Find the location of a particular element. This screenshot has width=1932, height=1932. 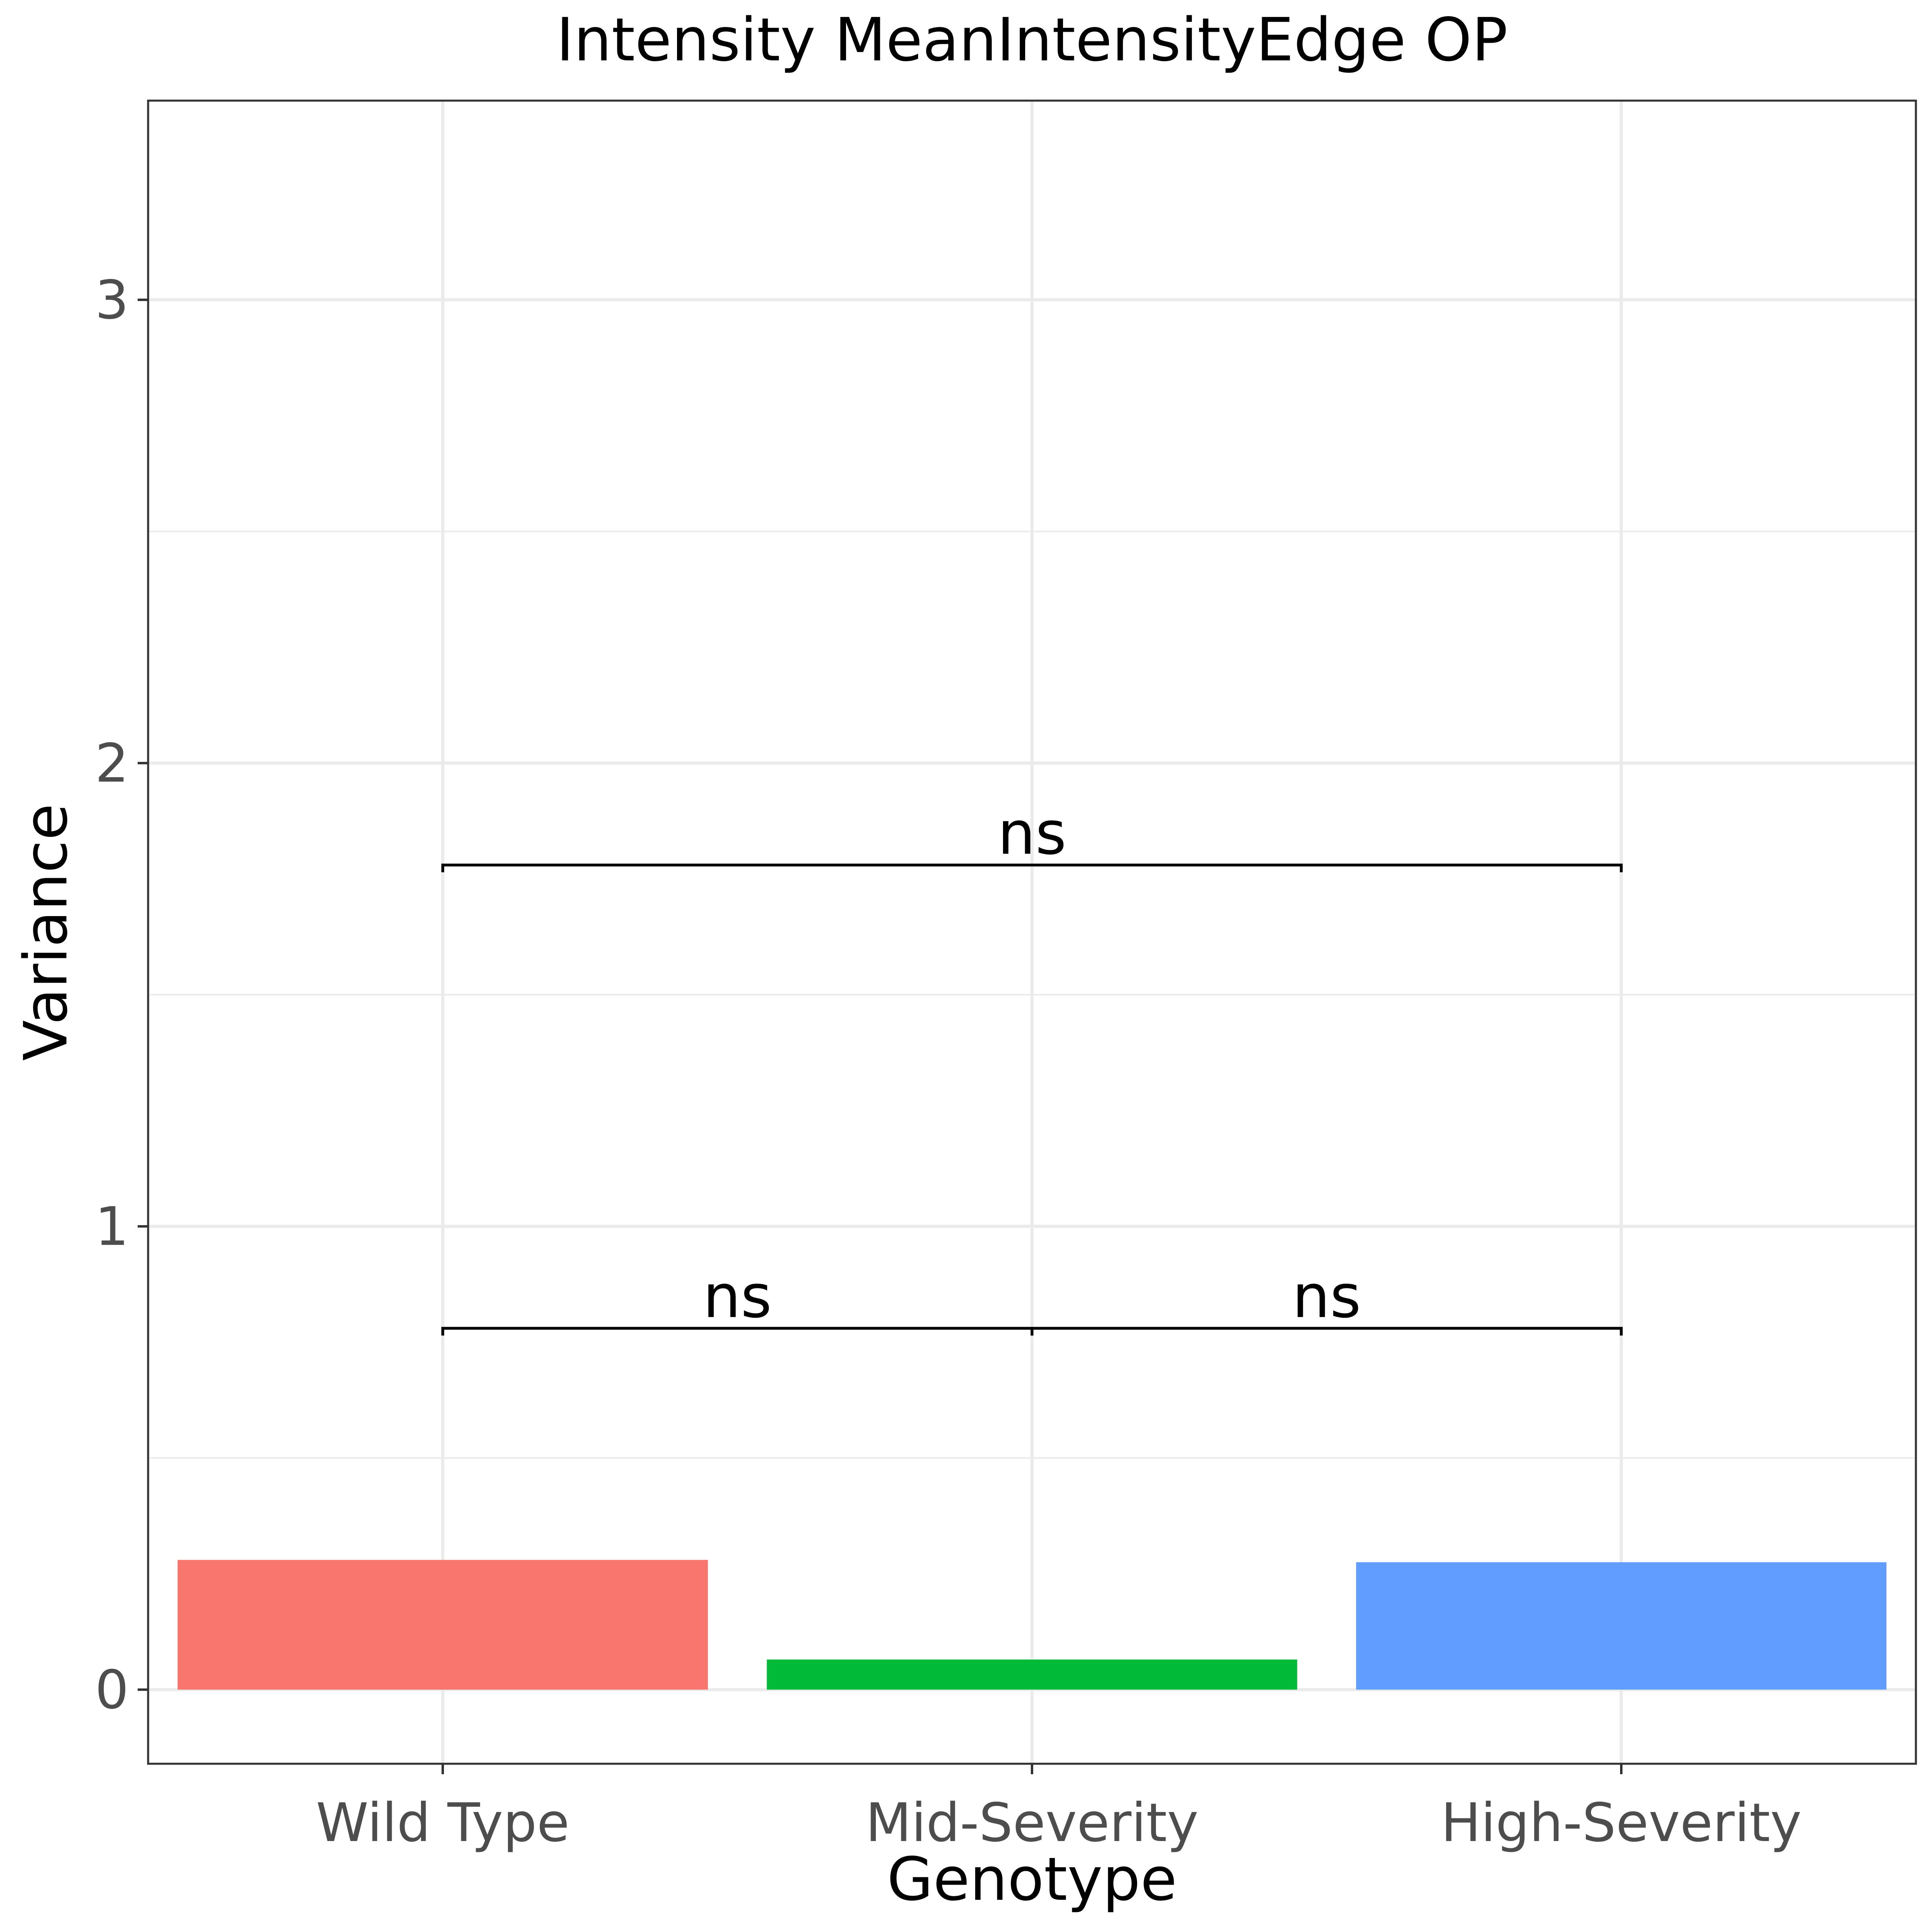

x-tick-label: High-Severity is located at coordinates (1621, 1823).